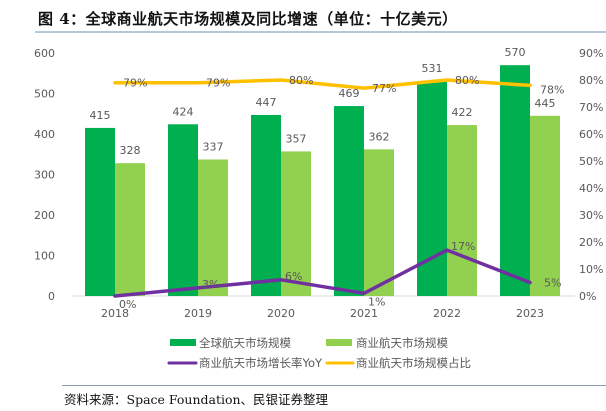 The image size is (606, 411). What do you see at coordinates (100, 115) in the screenshot?
I see `bar-data-label: 415` at bounding box center [100, 115].